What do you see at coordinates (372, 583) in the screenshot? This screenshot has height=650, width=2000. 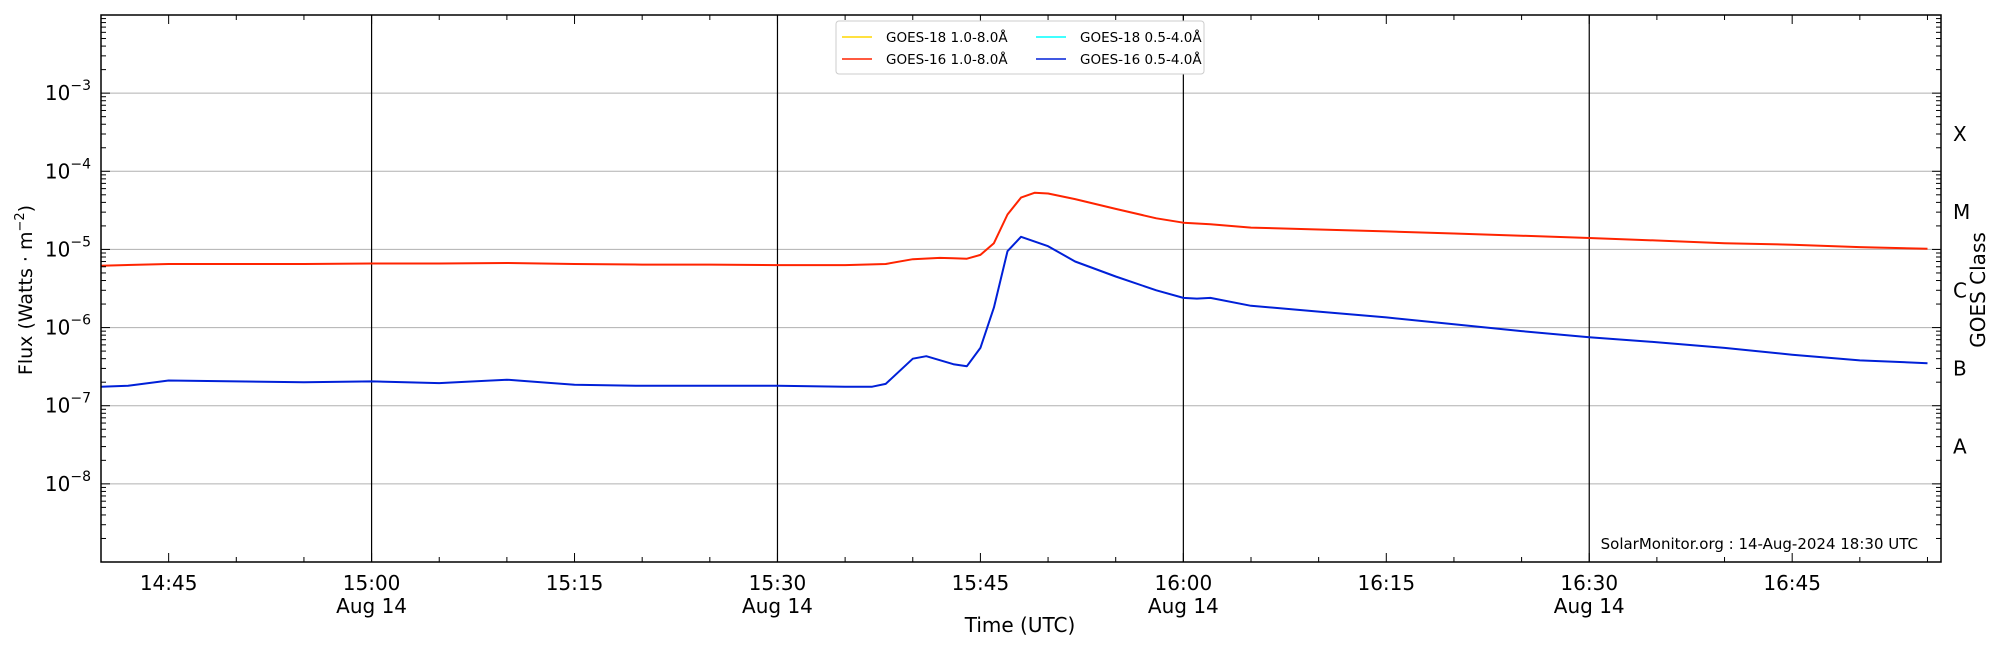 I see `x-tick-label: 15:00` at bounding box center [372, 583].